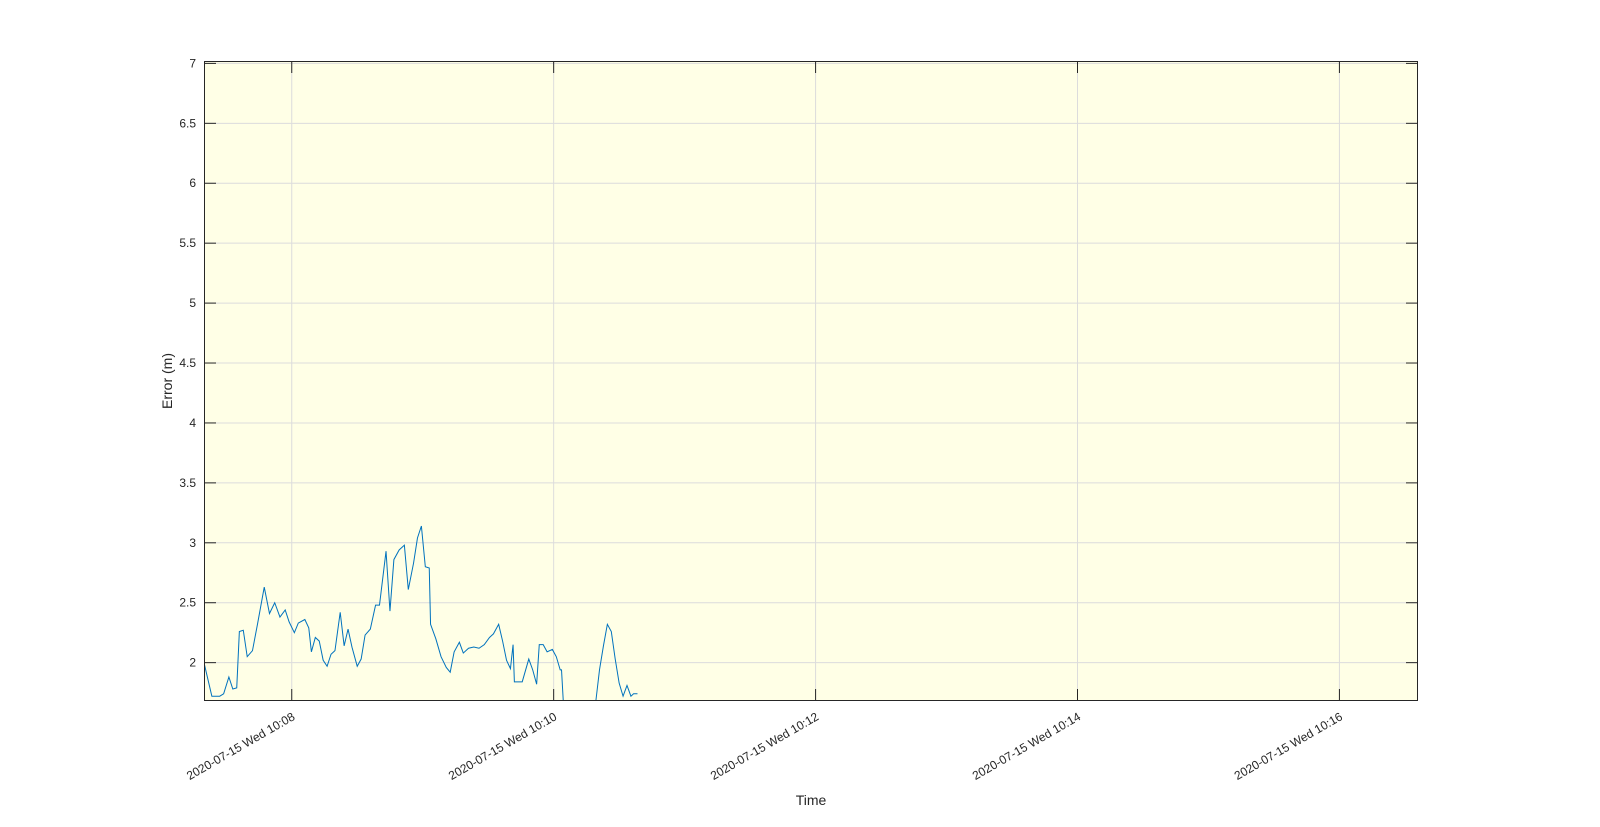 The image size is (1600, 827). I want to click on y-tick-label: 3, so click(192, 543).